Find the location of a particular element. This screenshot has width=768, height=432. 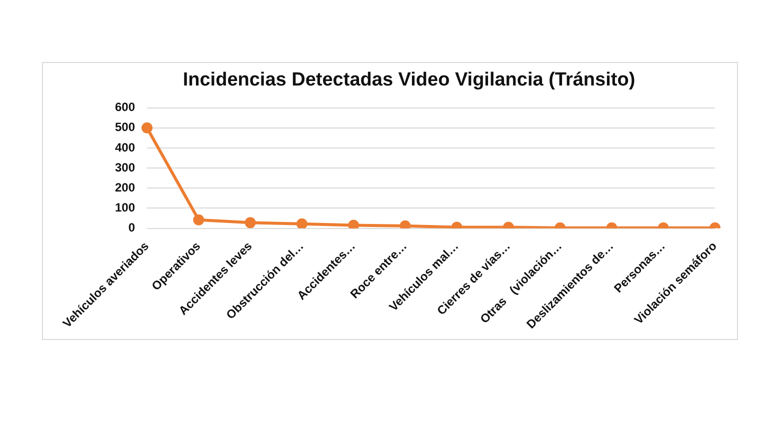

chart-title: Incidencias Detectadas Video Vigilancia (Tránsito) is located at coordinates (409, 80).